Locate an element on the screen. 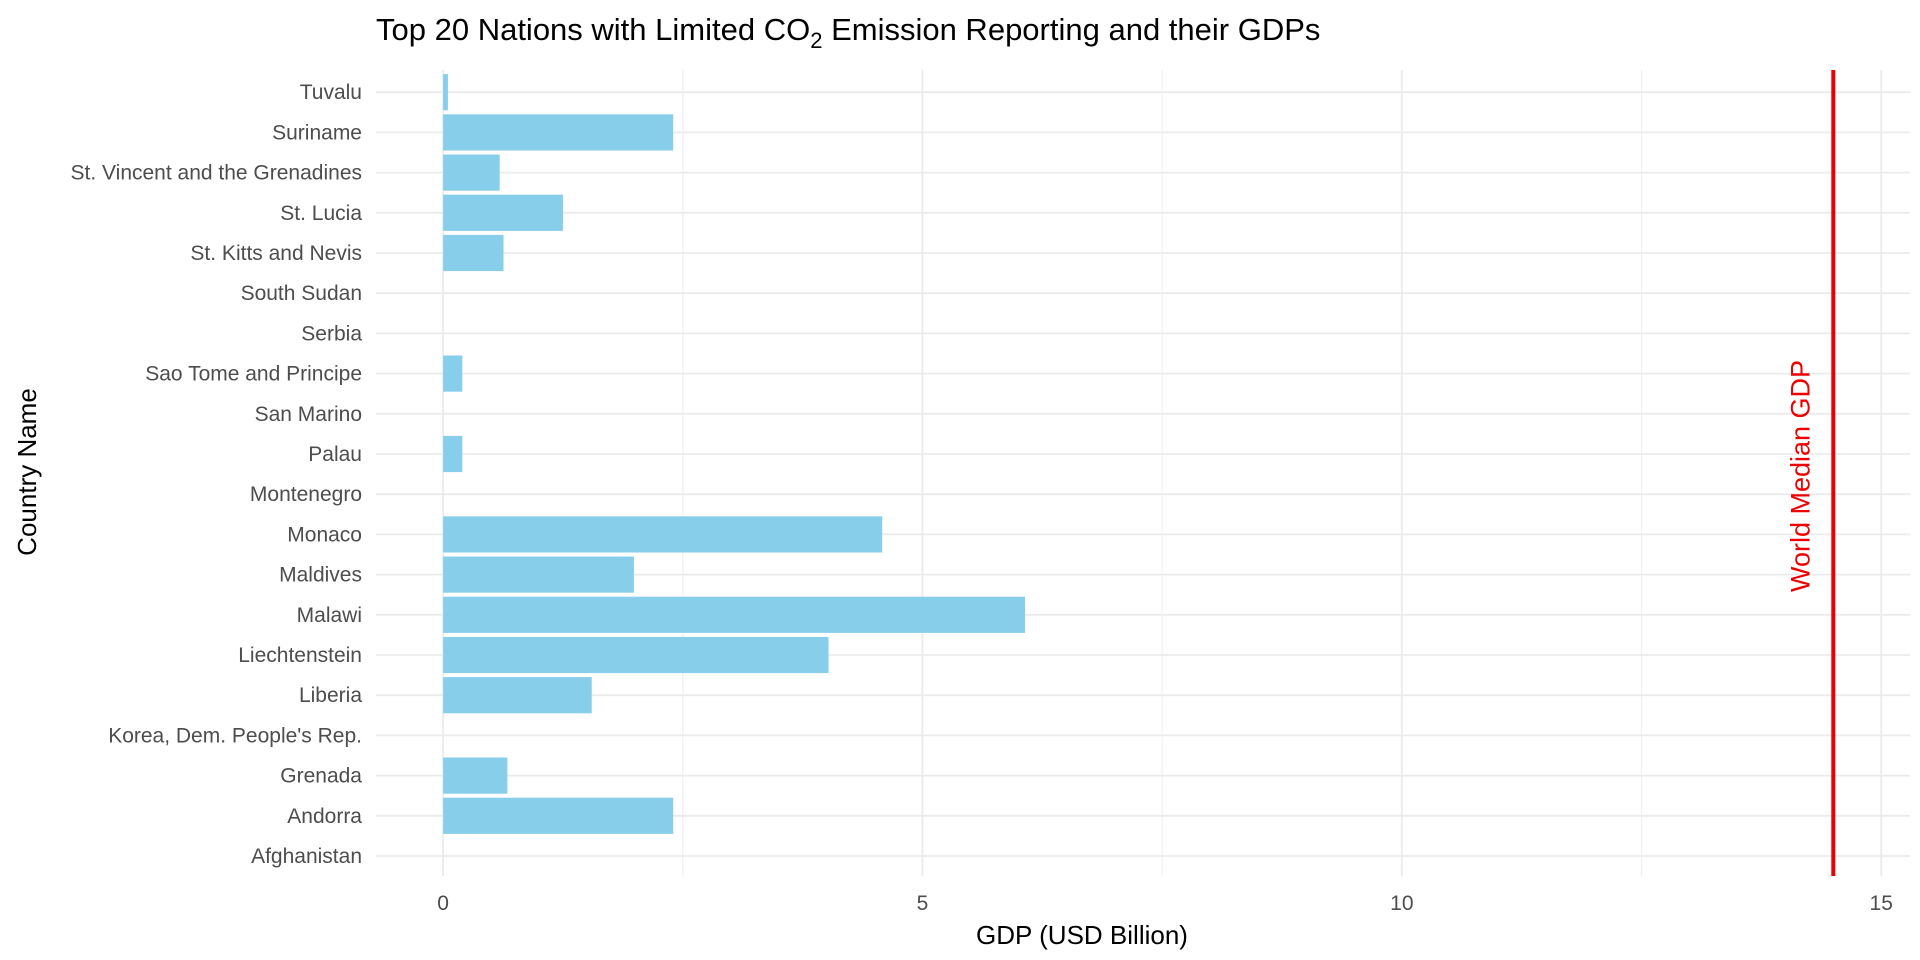 This screenshot has height=960, width=1920. y-tick-label: Maldives is located at coordinates (320, 575).